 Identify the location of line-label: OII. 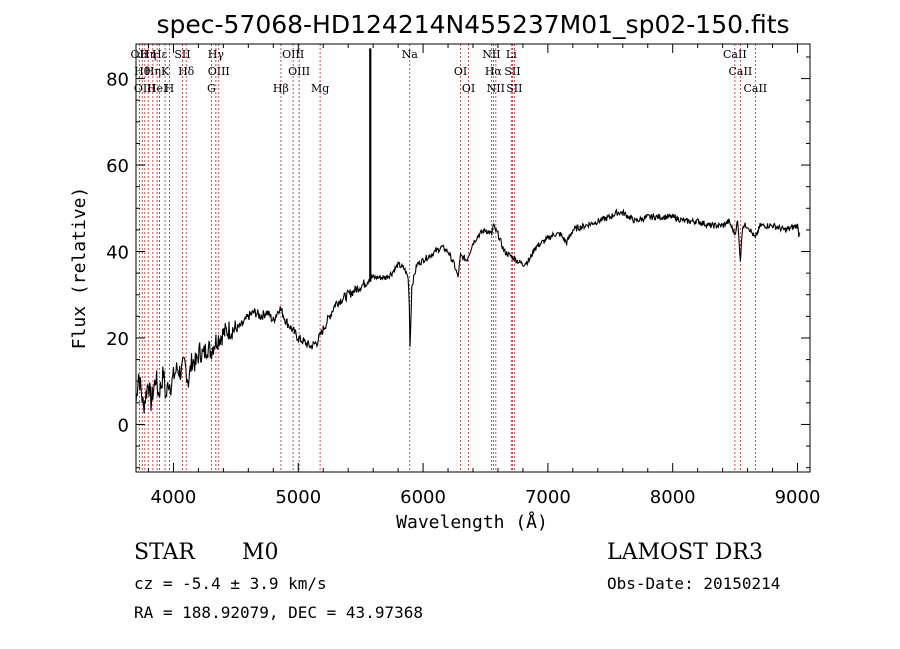
(140, 54).